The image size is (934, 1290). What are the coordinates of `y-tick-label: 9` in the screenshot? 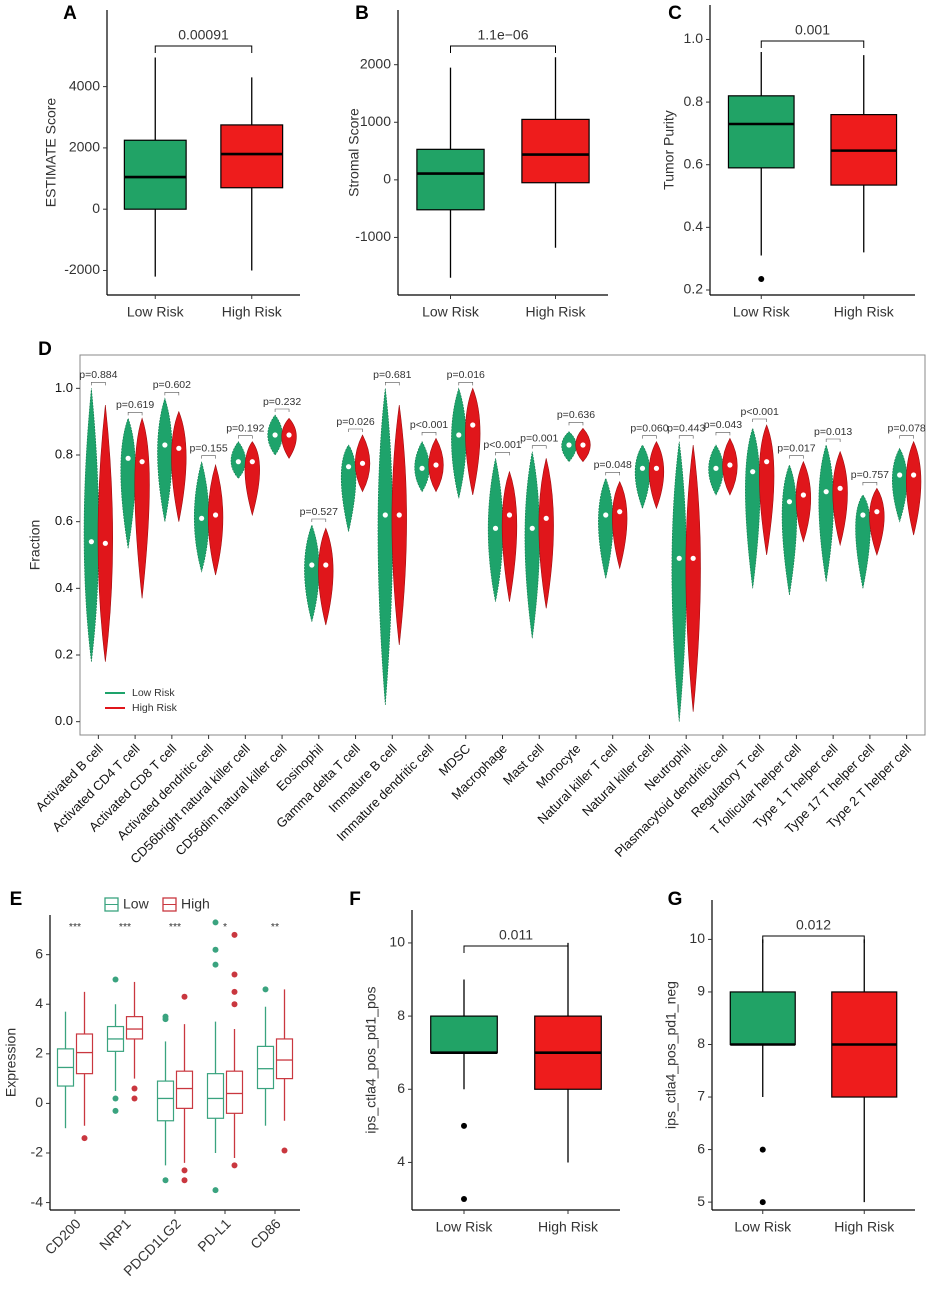 It's located at (701, 991).